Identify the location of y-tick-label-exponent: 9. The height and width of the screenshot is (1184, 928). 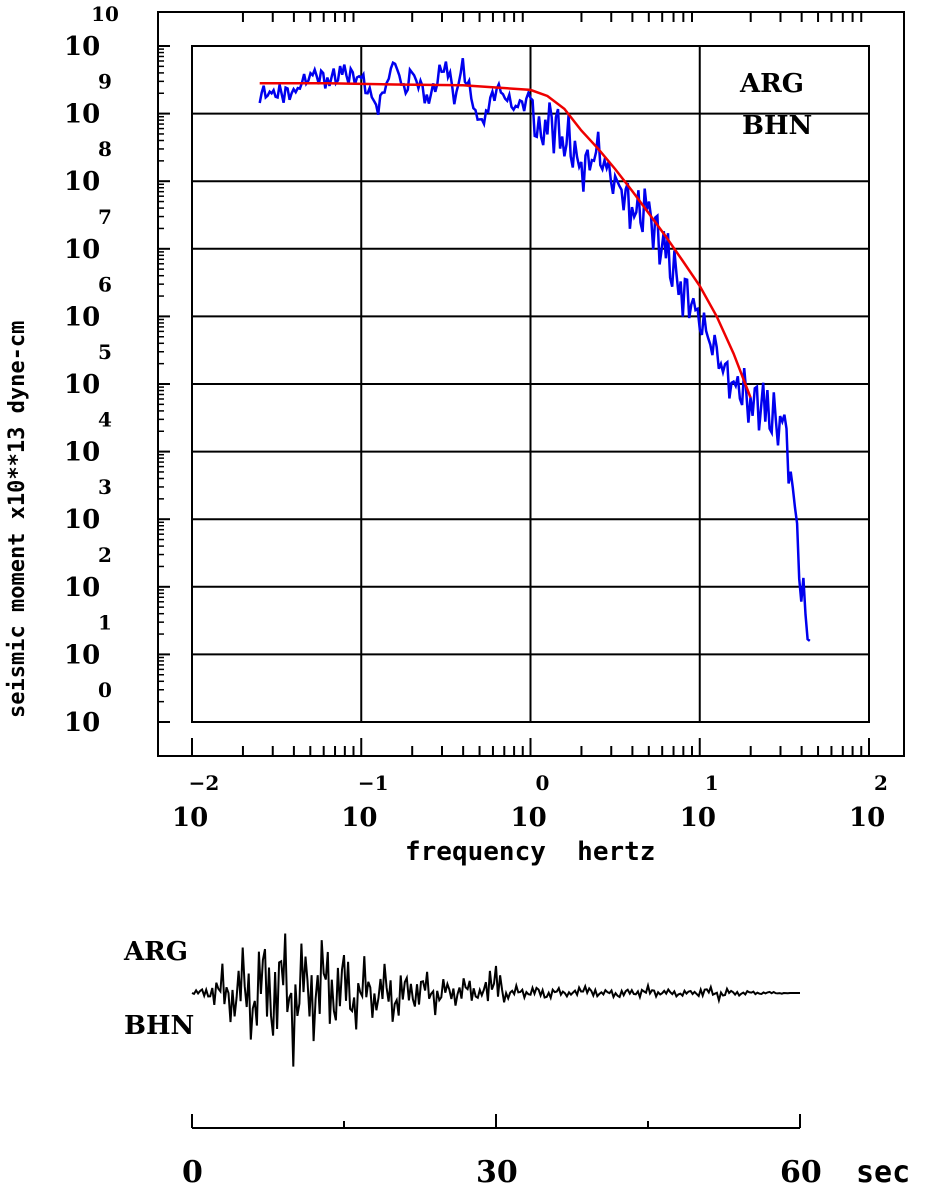
(105, 82).